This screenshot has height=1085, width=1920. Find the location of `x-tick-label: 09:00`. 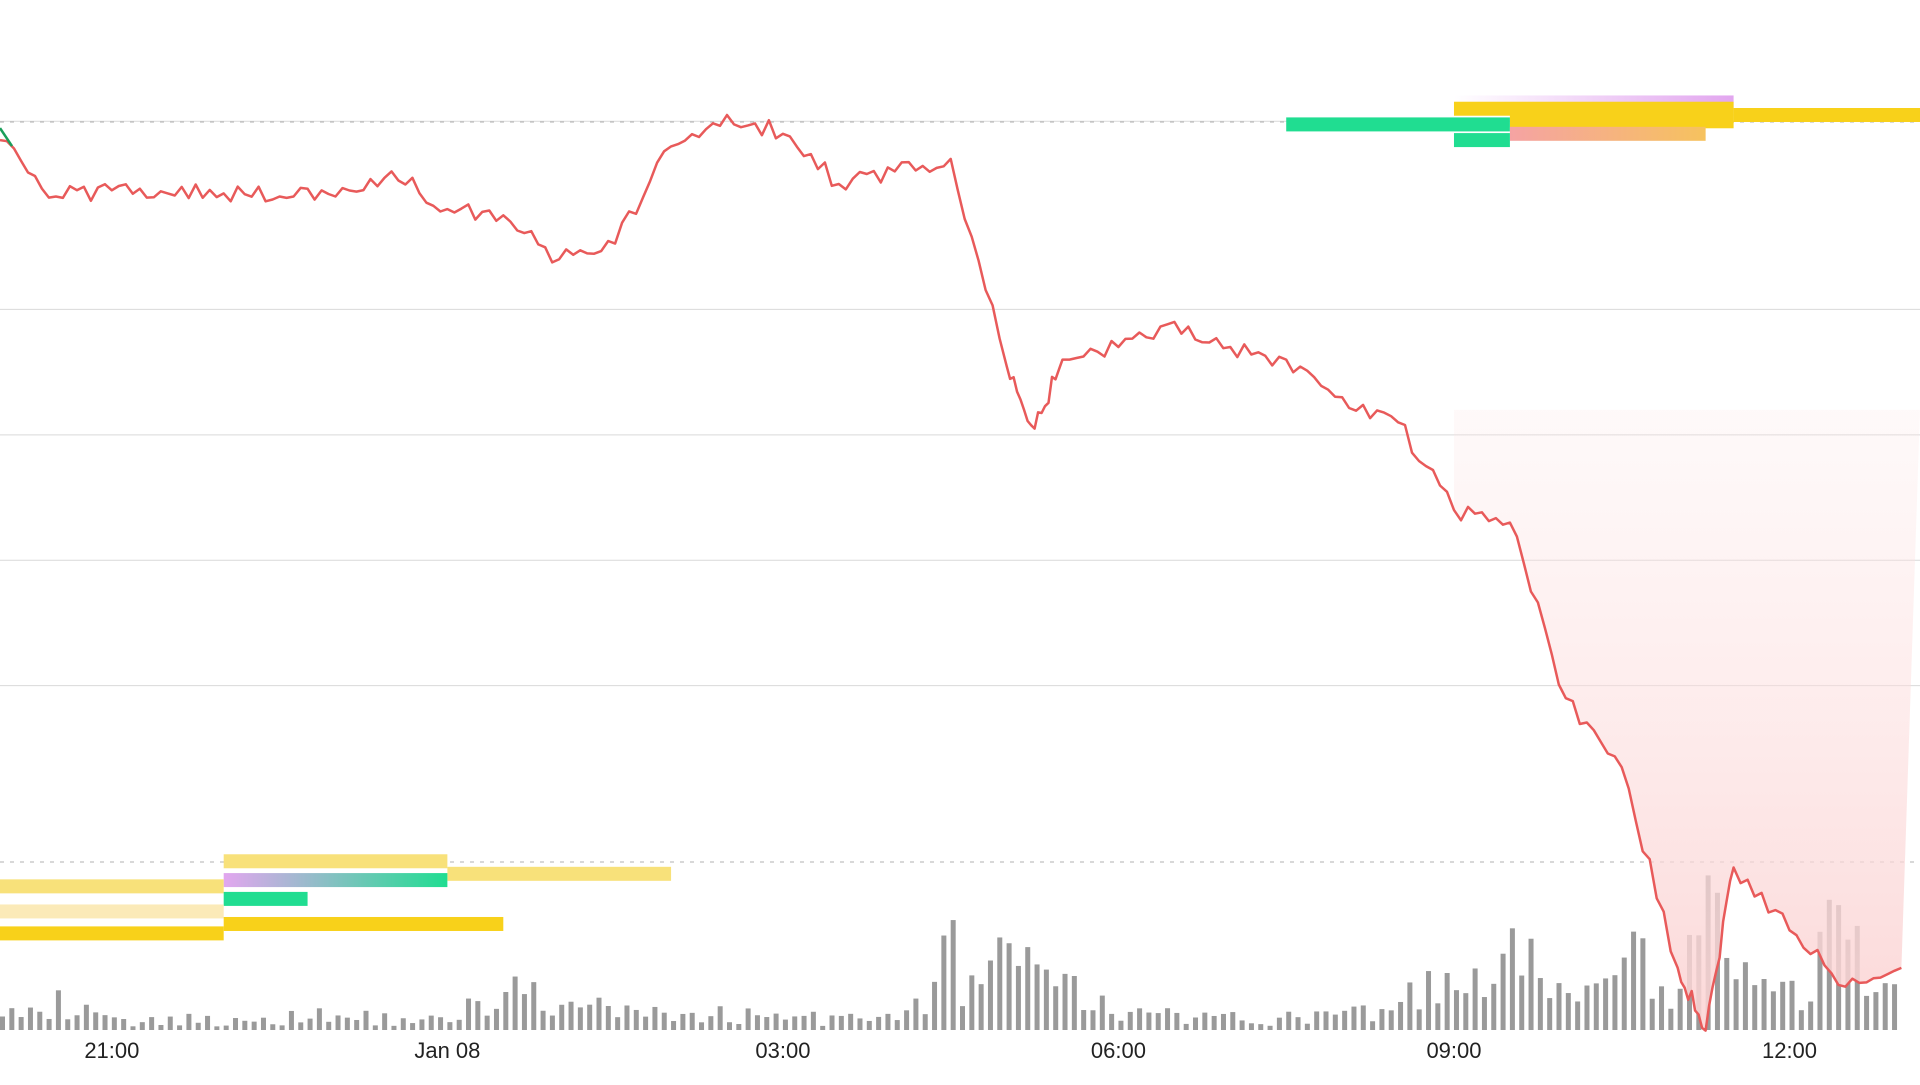

x-tick-label: 09:00 is located at coordinates (1453, 1050).